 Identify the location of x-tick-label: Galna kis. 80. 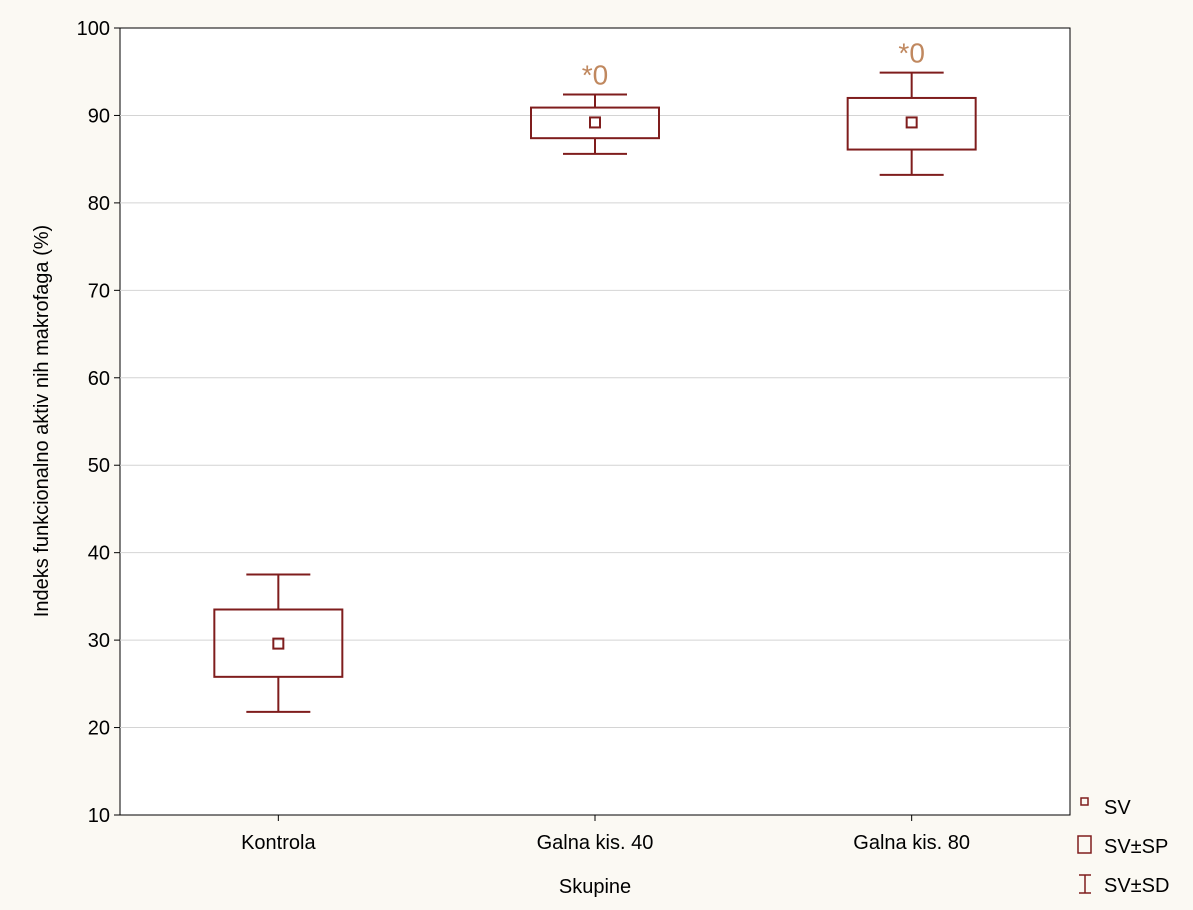
(911, 843).